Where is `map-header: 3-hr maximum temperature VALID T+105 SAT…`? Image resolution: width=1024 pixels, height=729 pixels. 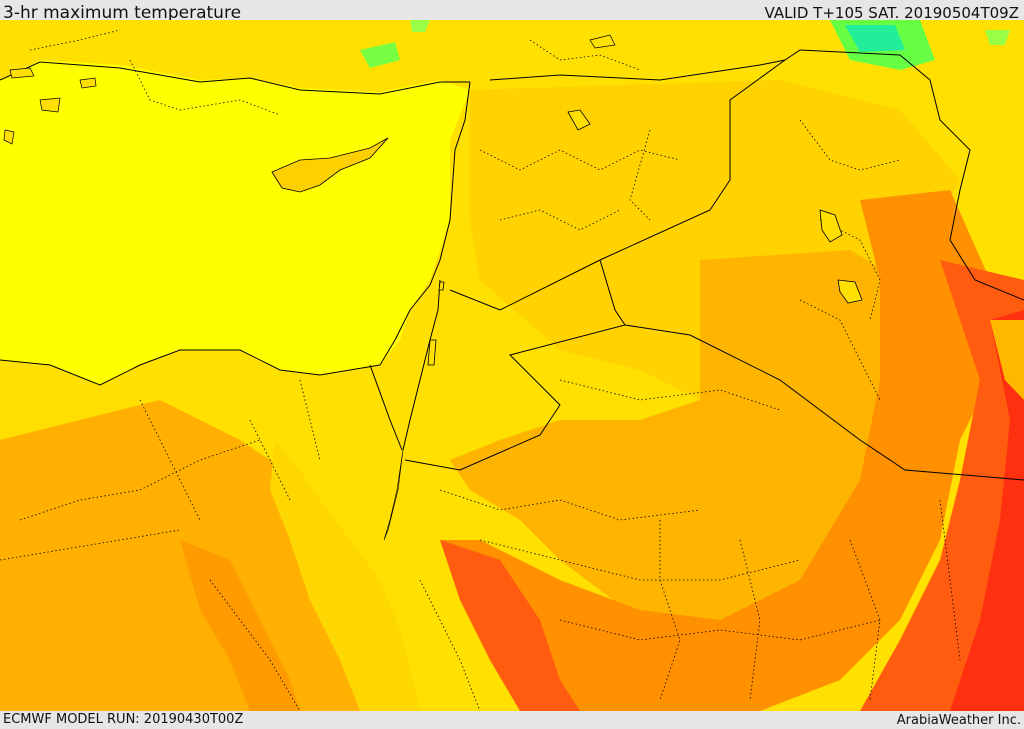 map-header: 3-hr maximum temperature VALID T+105 SAT… is located at coordinates (512, 11).